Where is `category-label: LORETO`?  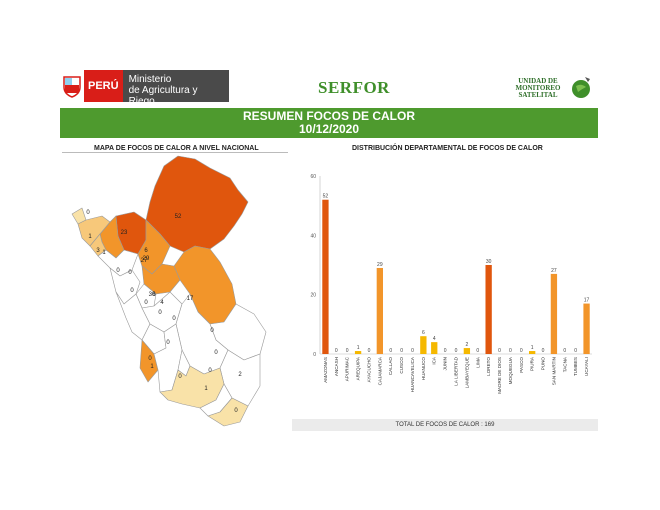
category-label: LORETO is located at coordinates (488, 366).